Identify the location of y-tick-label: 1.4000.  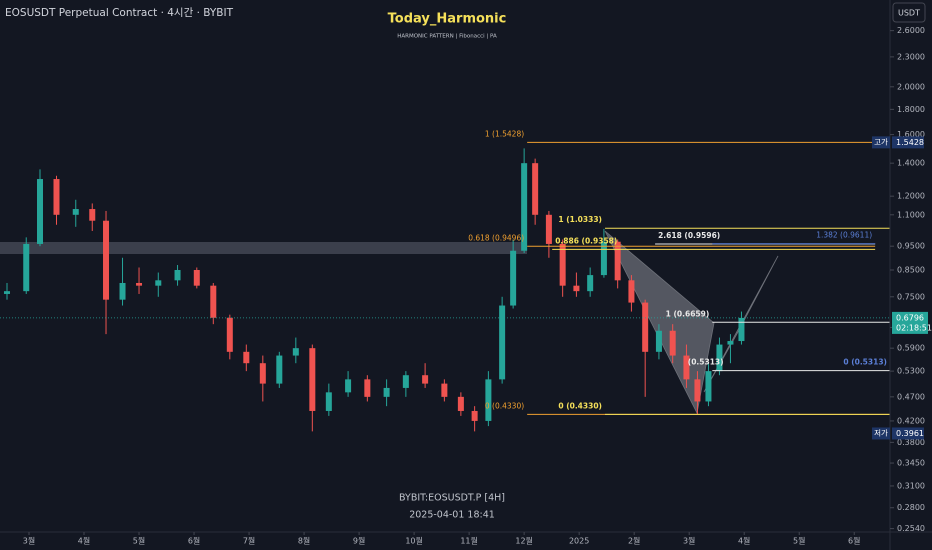
(911, 163).